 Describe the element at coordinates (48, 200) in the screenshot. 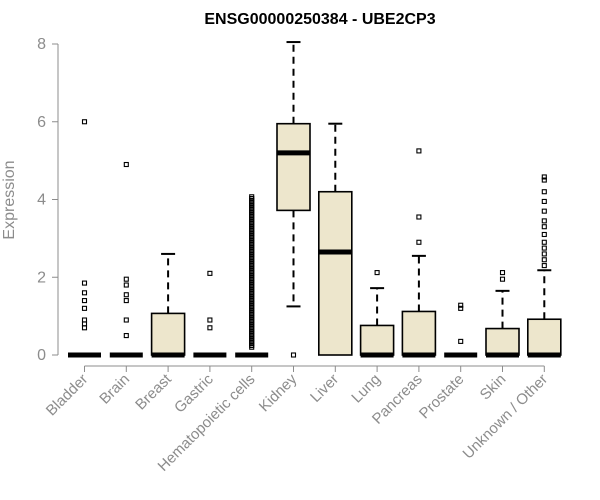

I see `y-axis: 0 2 4 6 8` at that location.